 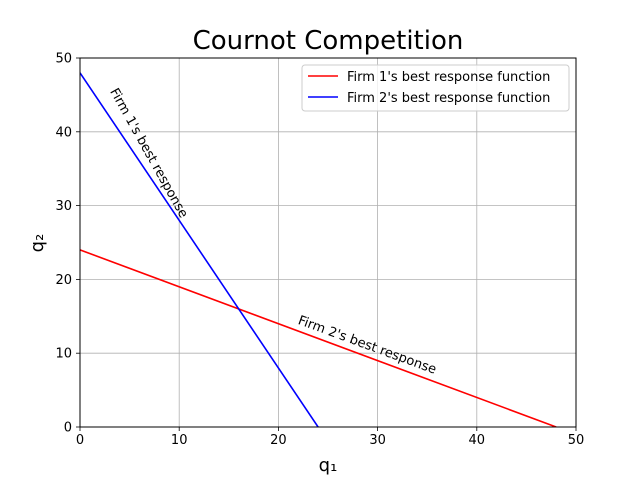 I want to click on x-tick-label: 10, so click(x=179, y=440).